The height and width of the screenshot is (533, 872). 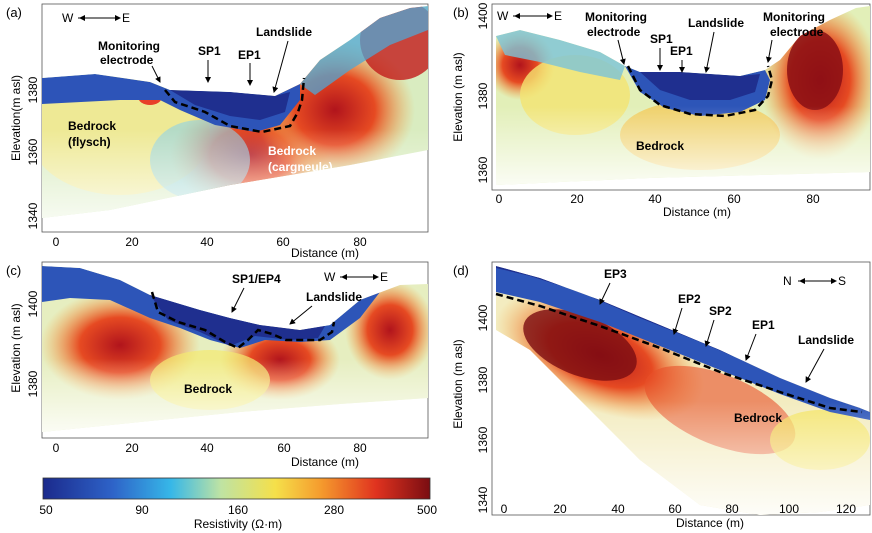 What do you see at coordinates (661, 39) in the screenshot?
I see `panel-b-ann-sp1: SP1` at bounding box center [661, 39].